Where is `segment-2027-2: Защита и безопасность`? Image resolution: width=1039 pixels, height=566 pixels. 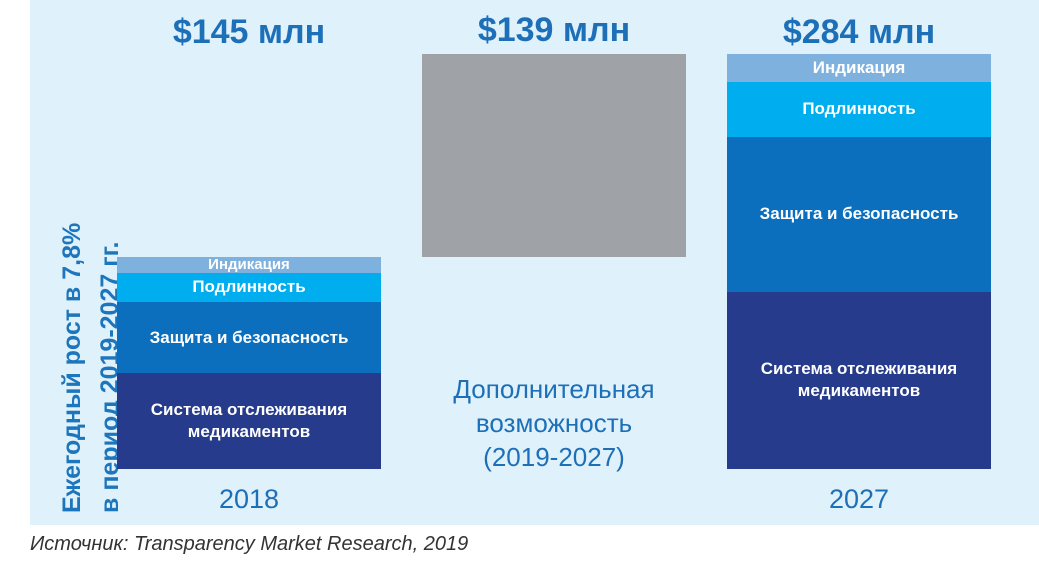
segment-2027-2: Защита и безопасность is located at coordinates (859, 214).